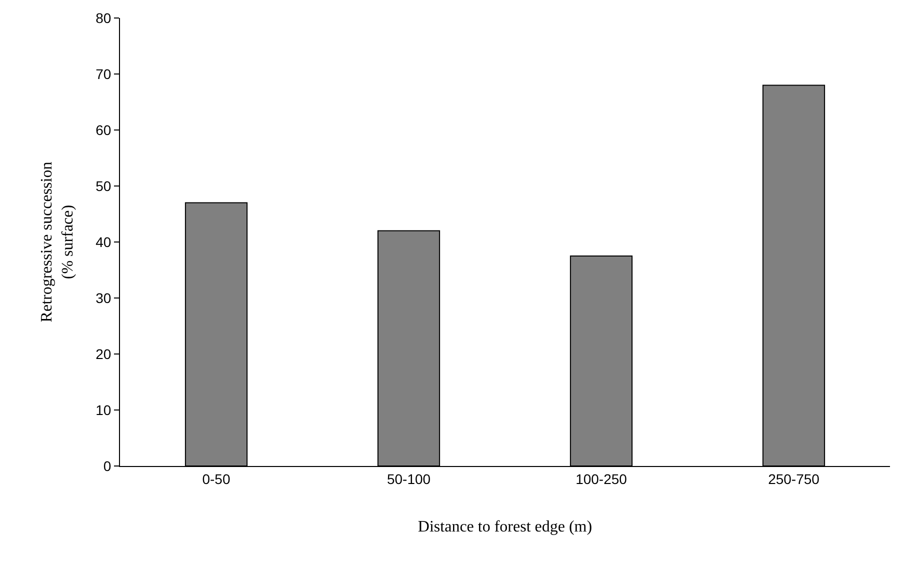  I want to click on y-axis-title: Retrogressive succession (% surface), so click(57, 242).